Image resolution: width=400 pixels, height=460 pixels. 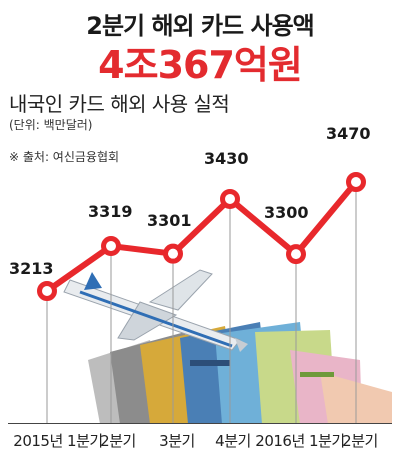 What do you see at coordinates (110, 211) in the screenshot?
I see `value-label-1: 3319` at bounding box center [110, 211].